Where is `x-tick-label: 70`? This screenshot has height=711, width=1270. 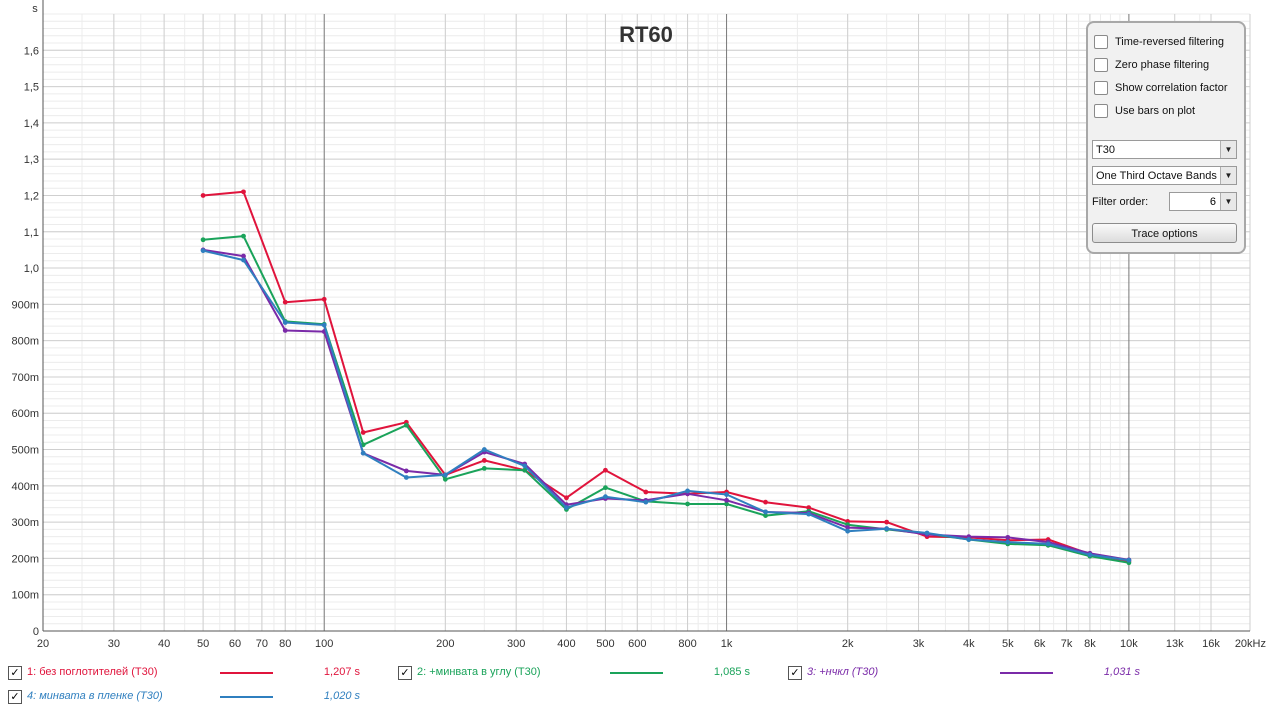
x-tick-label: 70 is located at coordinates (262, 644).